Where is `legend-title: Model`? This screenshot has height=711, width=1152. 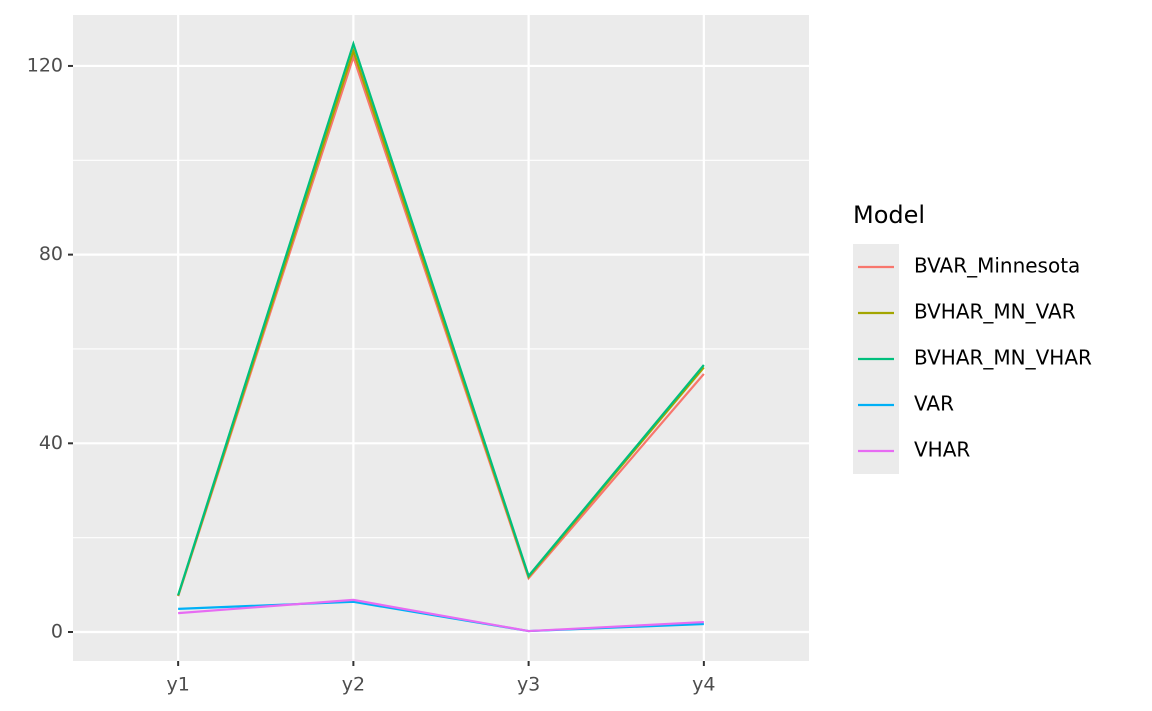 legend-title: Model is located at coordinates (889, 215).